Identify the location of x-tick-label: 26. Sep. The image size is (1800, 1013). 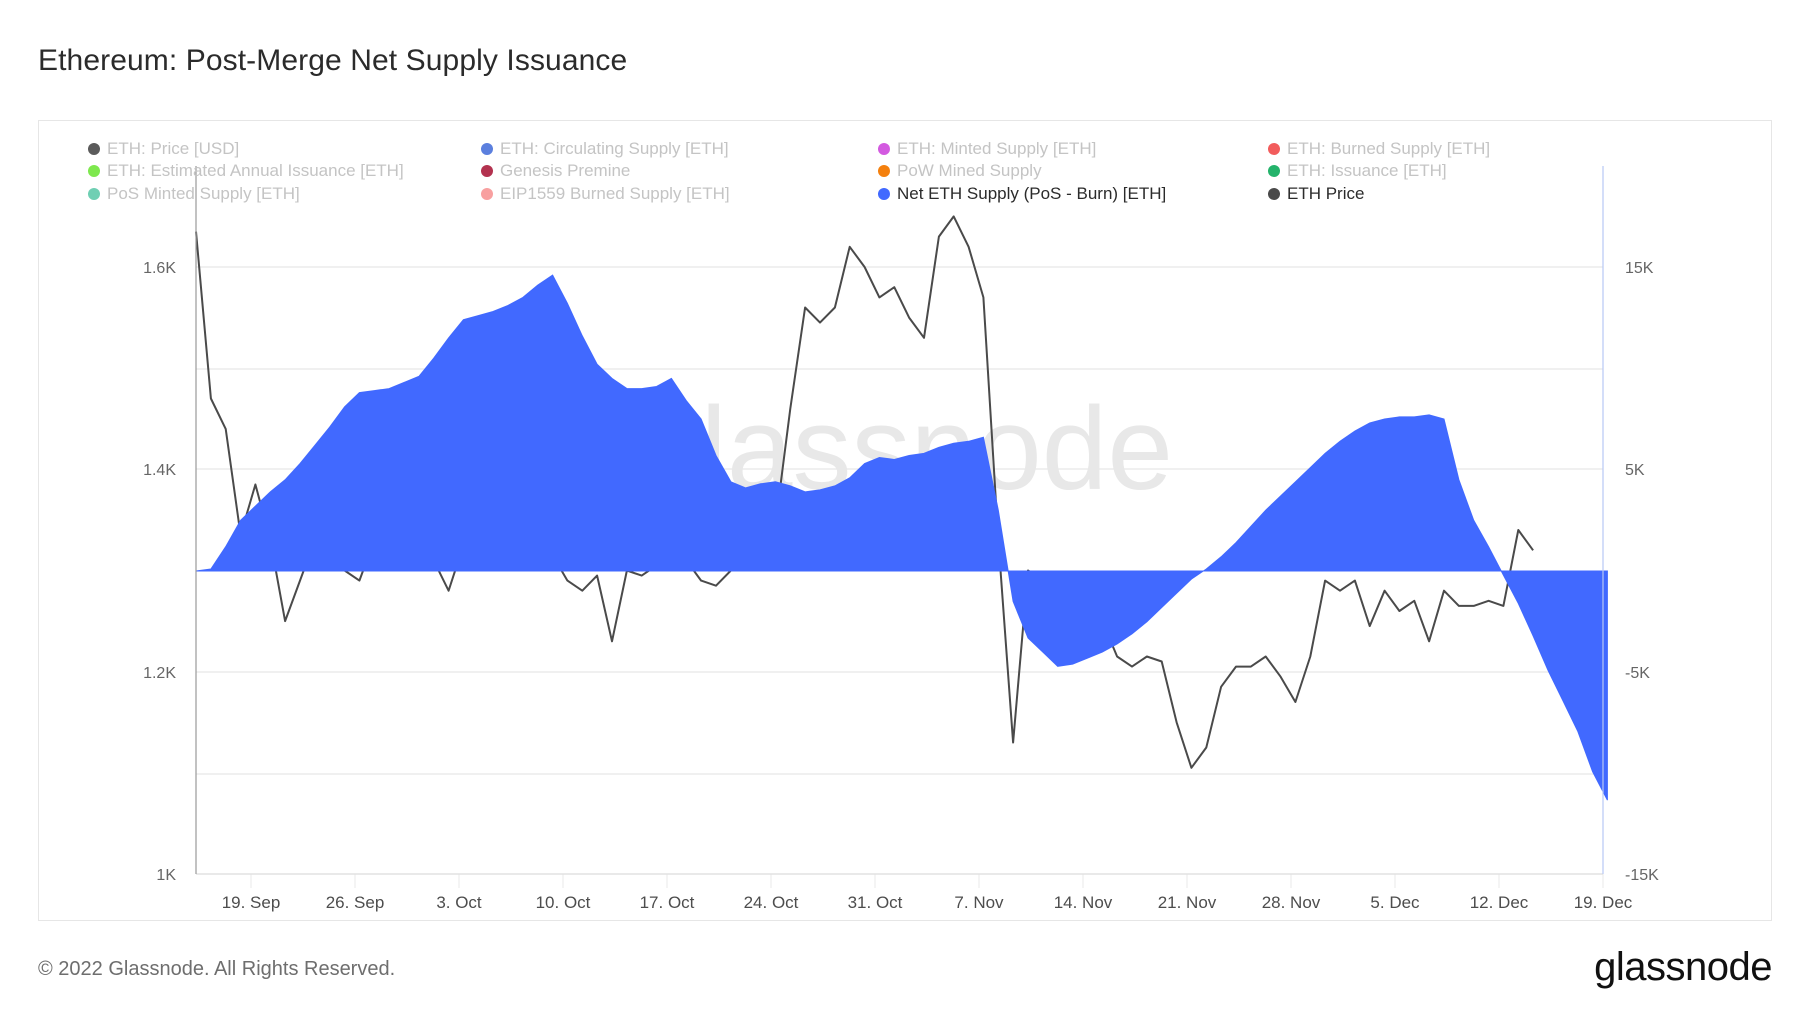
(355, 902).